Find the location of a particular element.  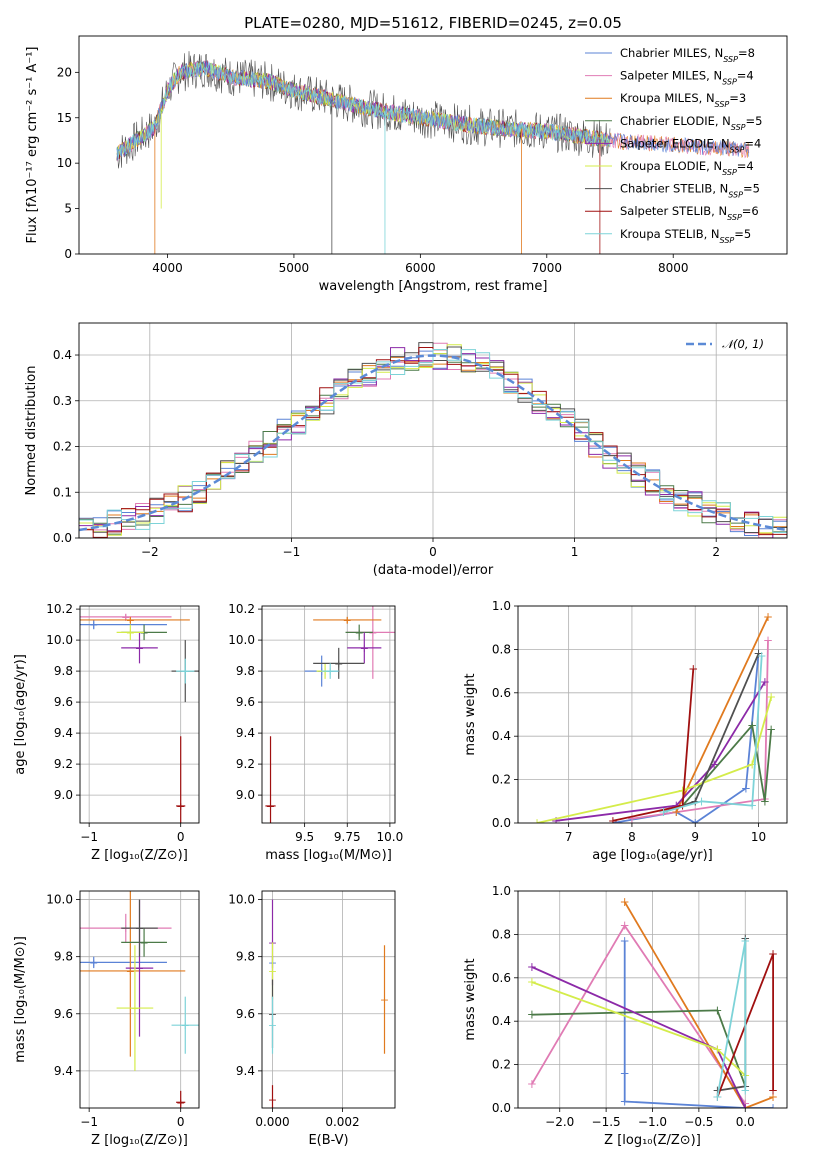

x-tick-label: 8 is located at coordinates (632, 837).